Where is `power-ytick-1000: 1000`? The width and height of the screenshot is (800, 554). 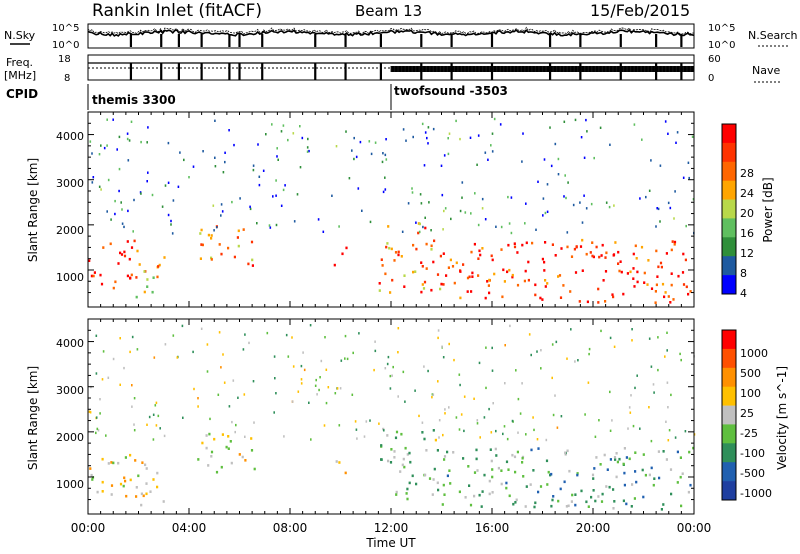 power-ytick-1000: 1000 is located at coordinates (70, 277).